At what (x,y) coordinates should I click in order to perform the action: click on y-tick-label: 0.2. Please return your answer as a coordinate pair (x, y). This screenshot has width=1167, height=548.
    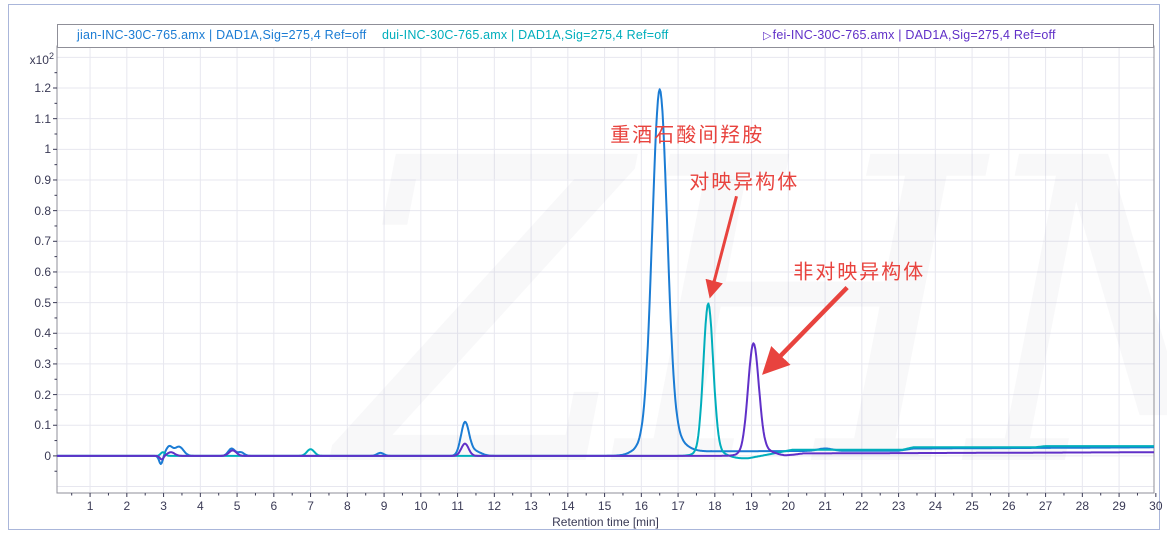
    Looking at the image, I should click on (42, 394).